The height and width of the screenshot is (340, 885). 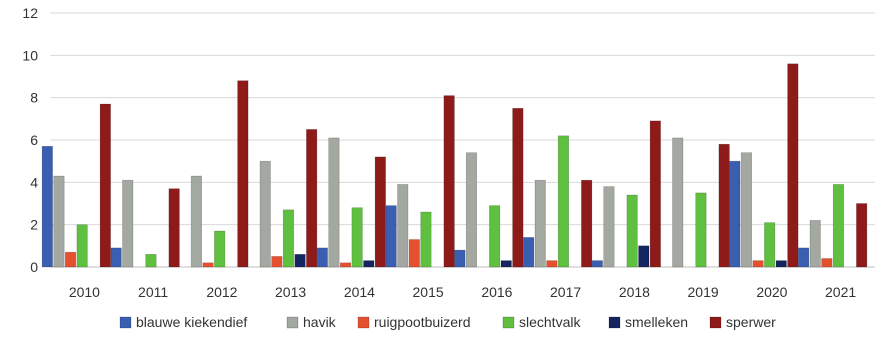 What do you see at coordinates (359, 292) in the screenshot?
I see `x-tick-label: 2014` at bounding box center [359, 292].